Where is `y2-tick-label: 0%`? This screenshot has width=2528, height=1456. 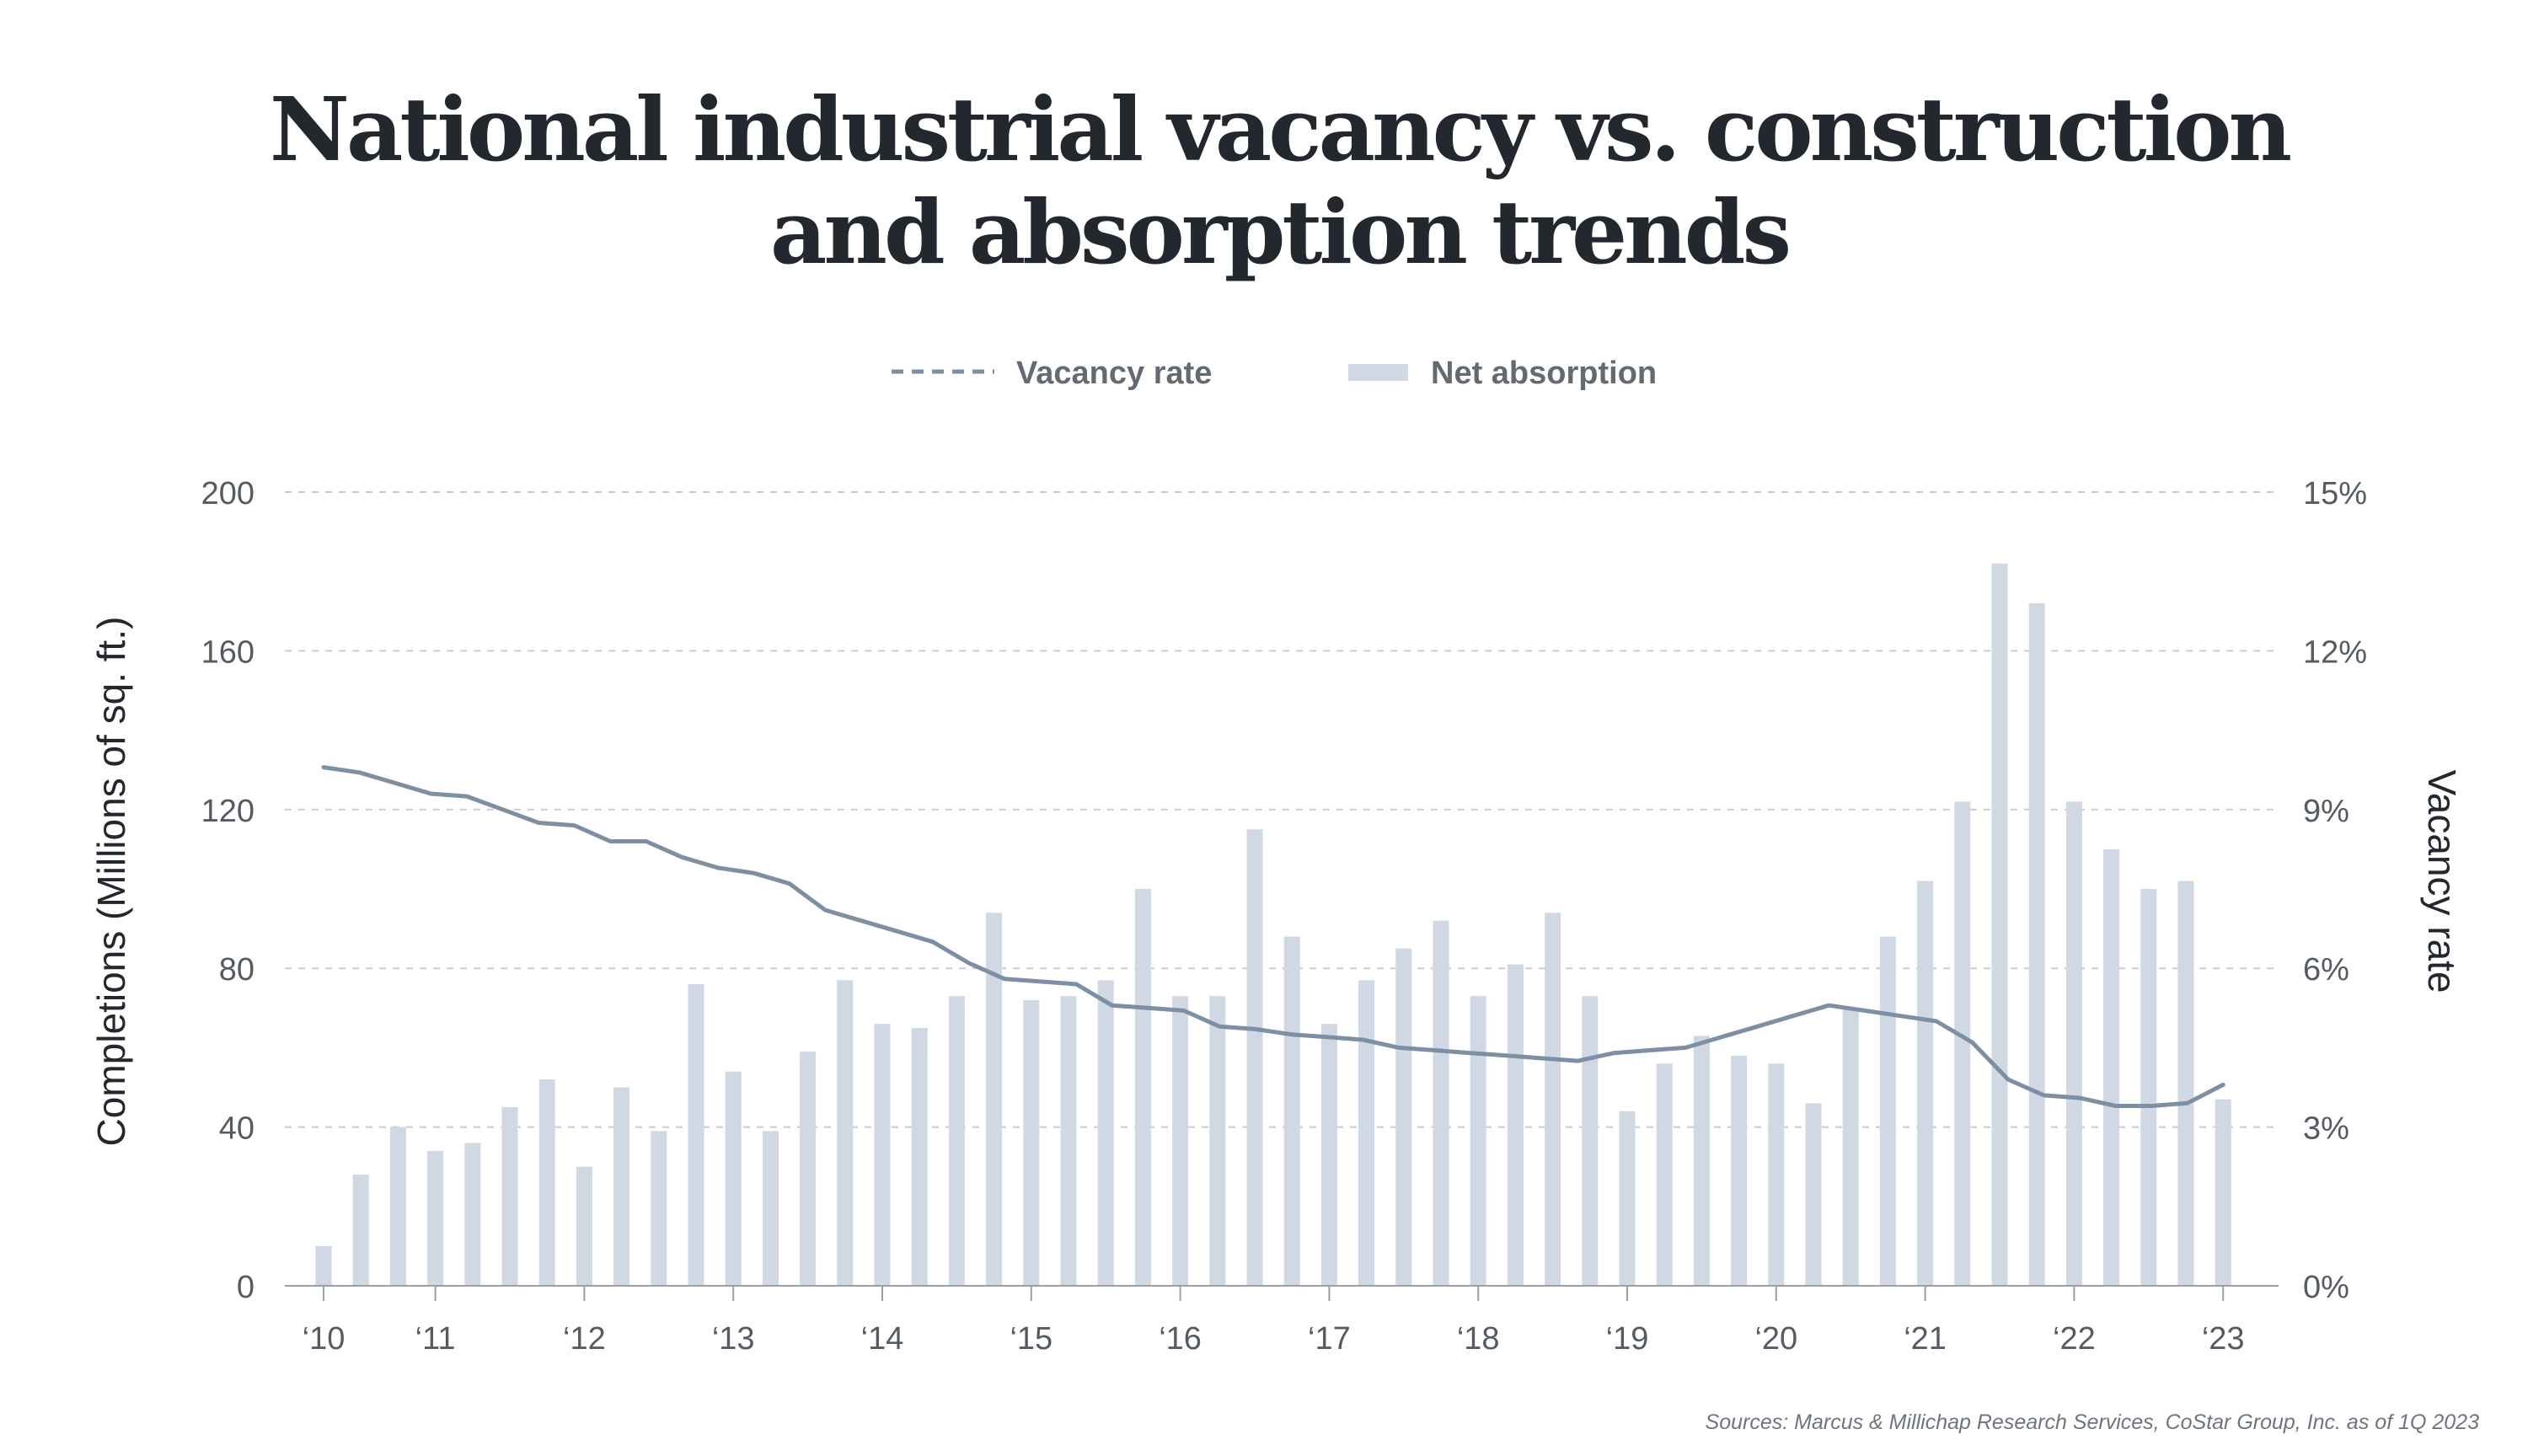 y2-tick-label: 0% is located at coordinates (2326, 1287).